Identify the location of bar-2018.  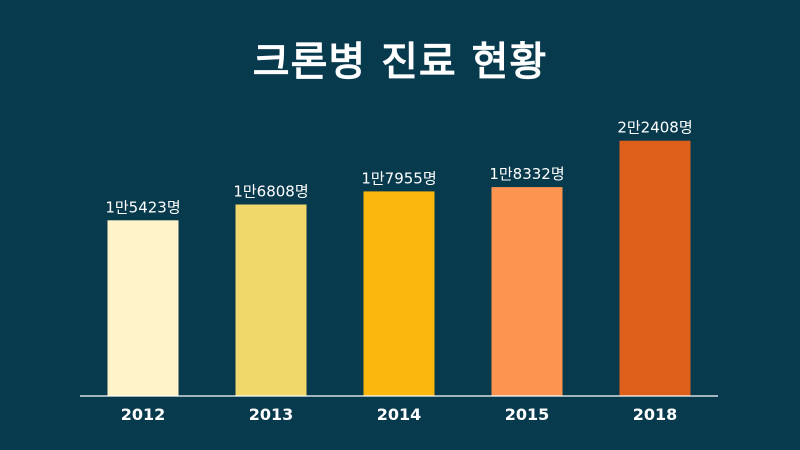
(655, 268).